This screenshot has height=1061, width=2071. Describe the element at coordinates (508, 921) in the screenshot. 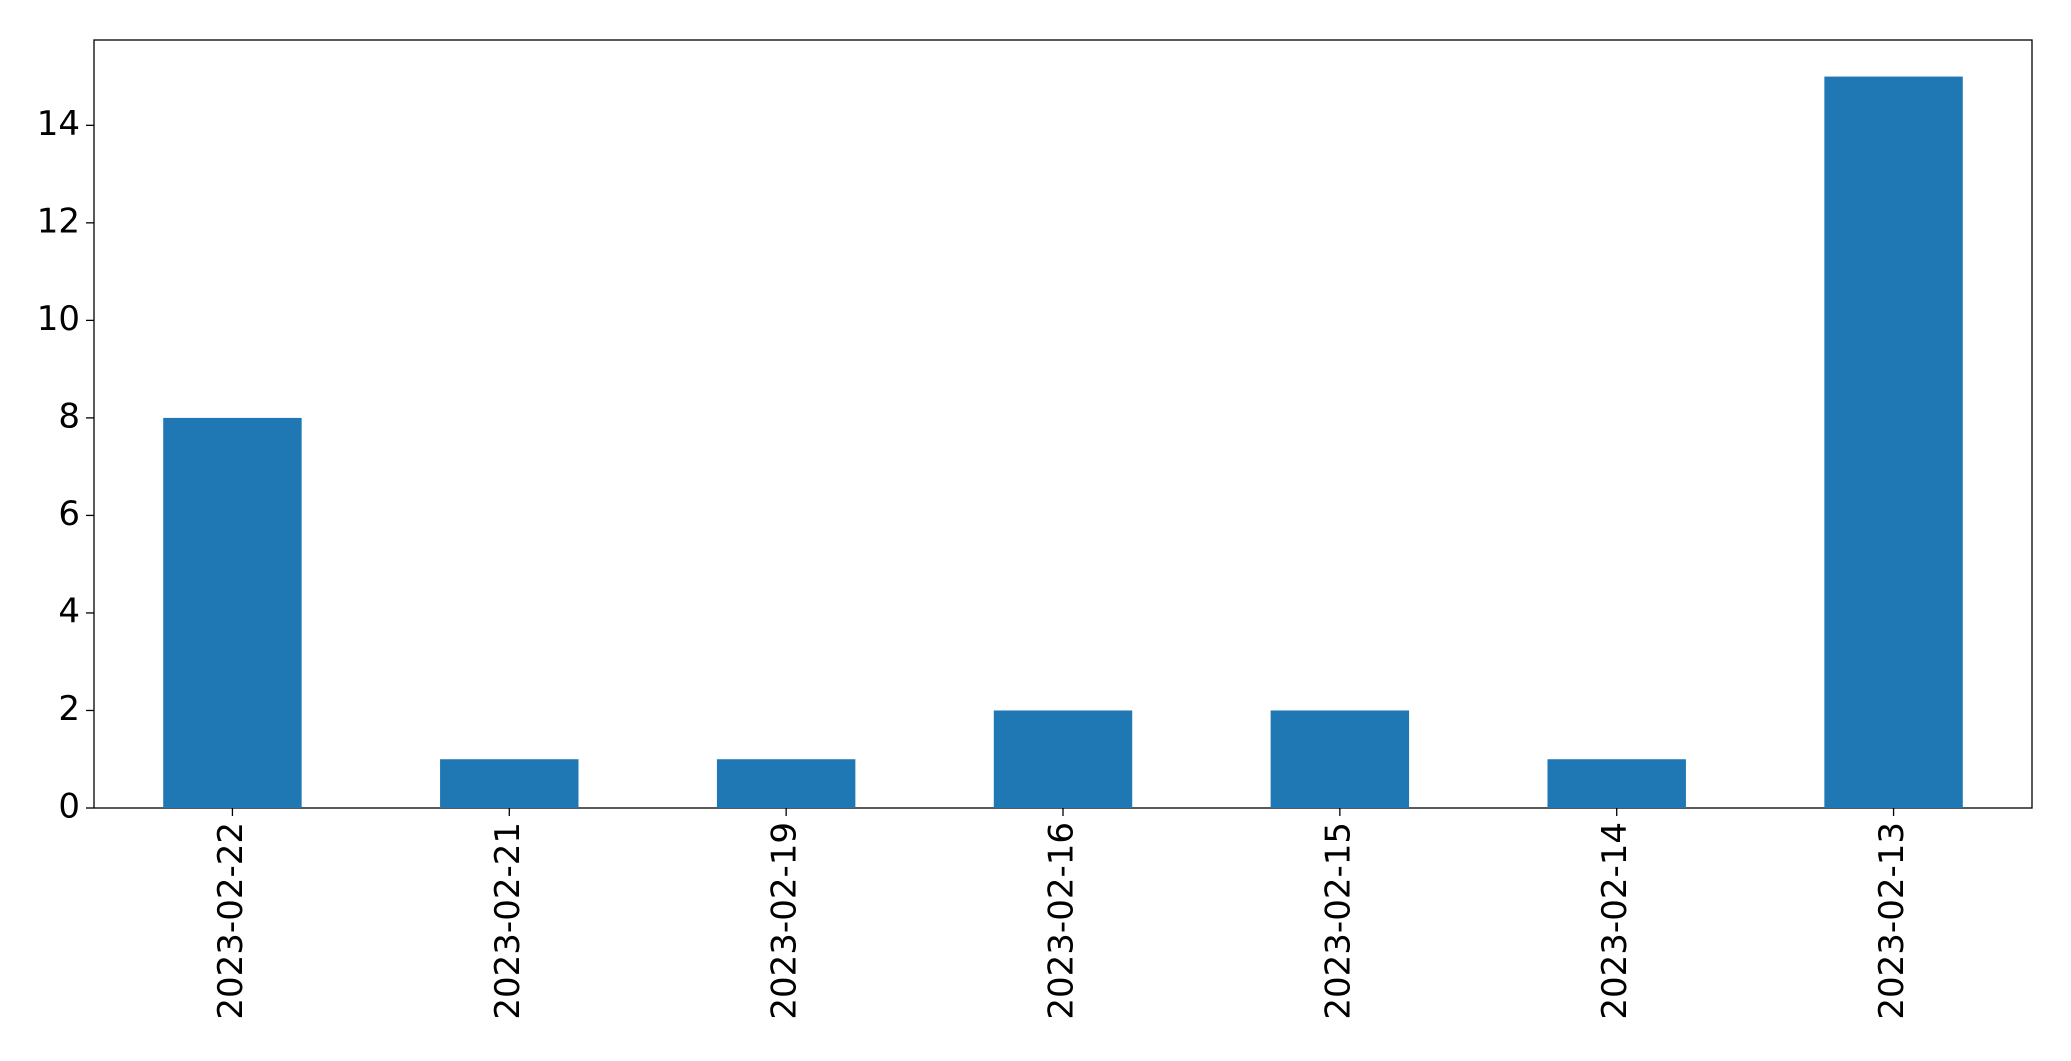

I see `x-tick-label: 2023-02-21` at that location.